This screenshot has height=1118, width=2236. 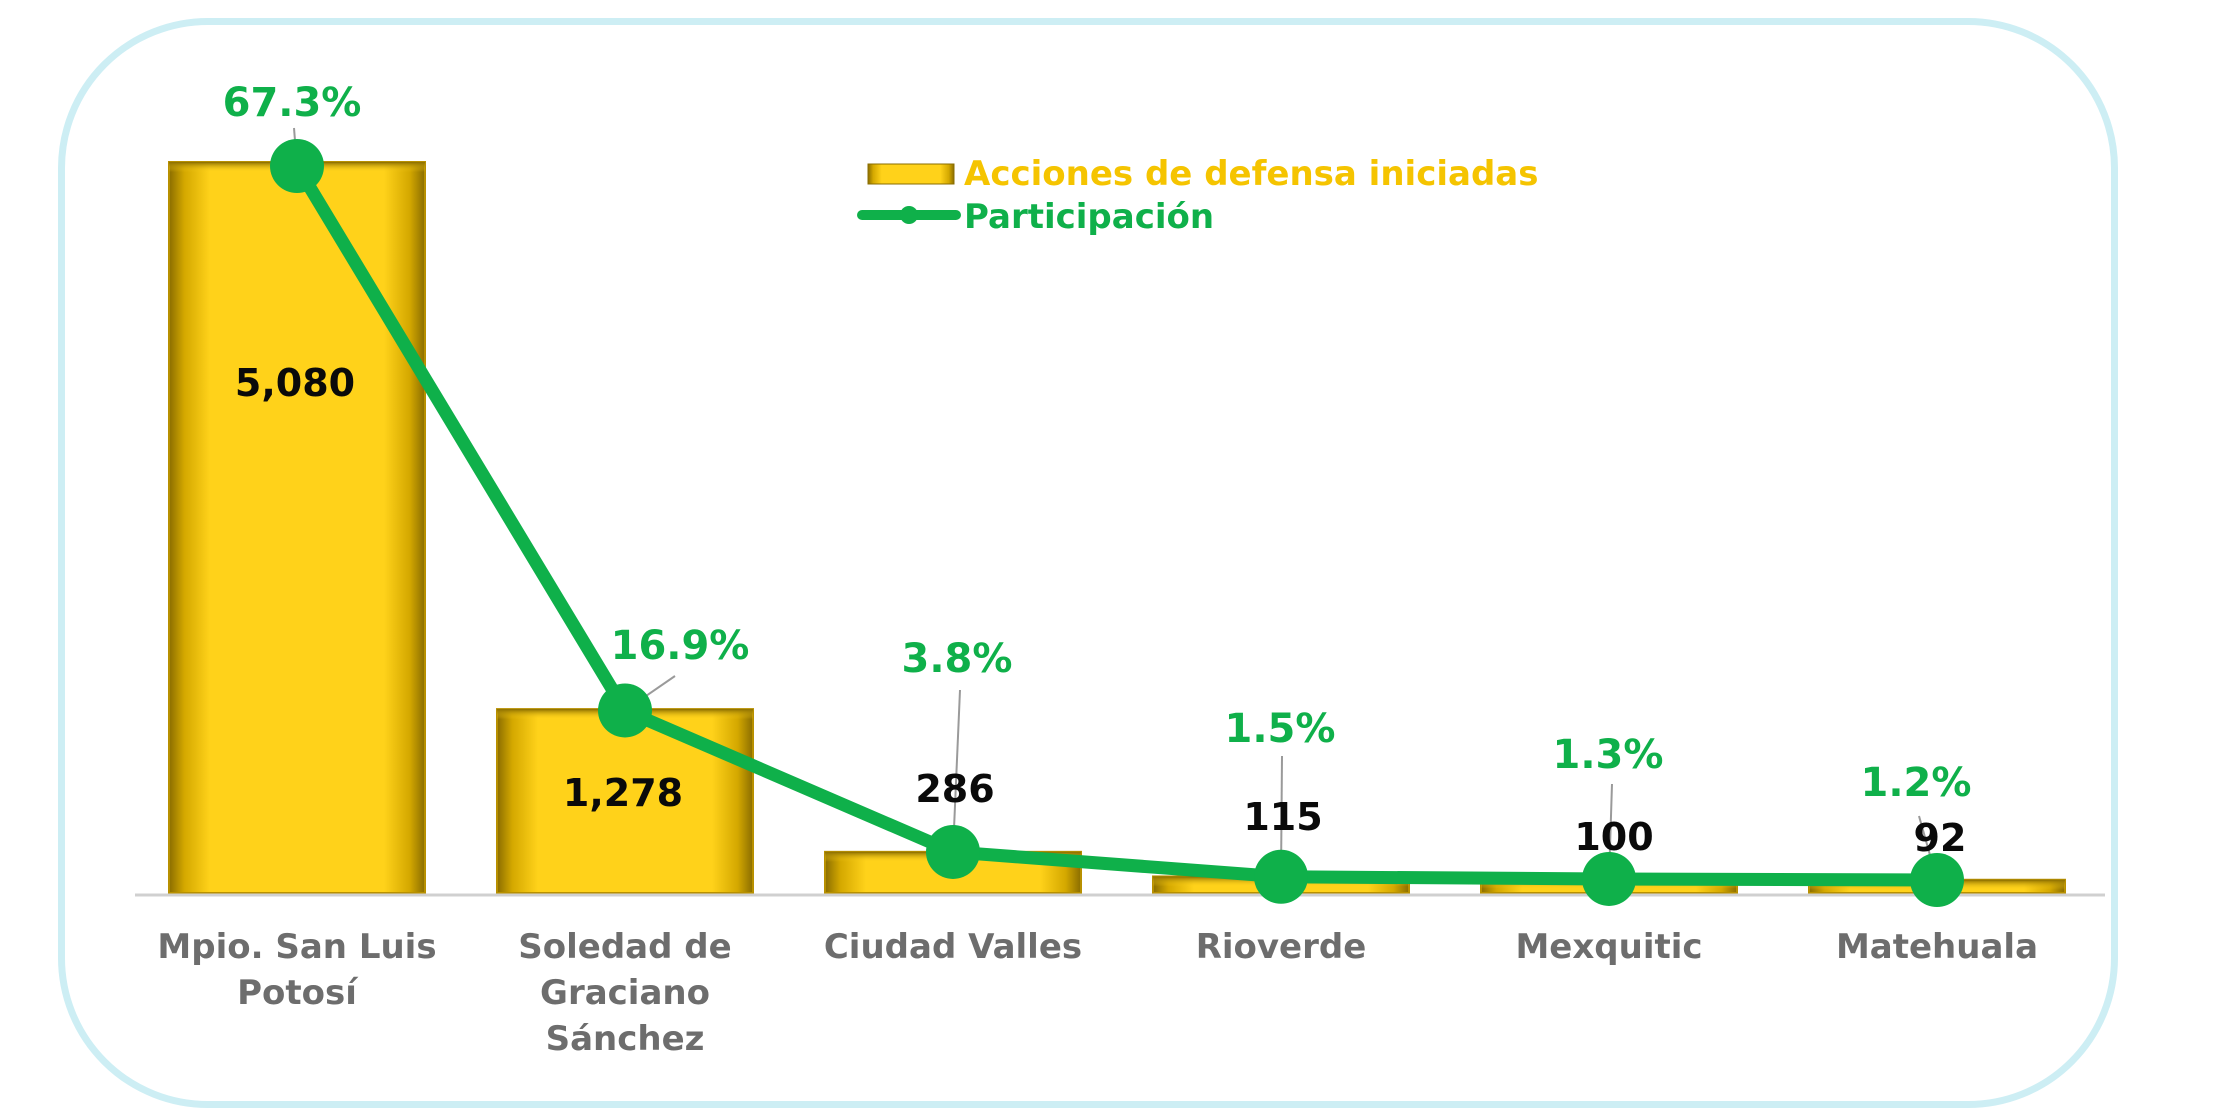 I want to click on category-label-5: Matehuala, so click(x=1937, y=947).